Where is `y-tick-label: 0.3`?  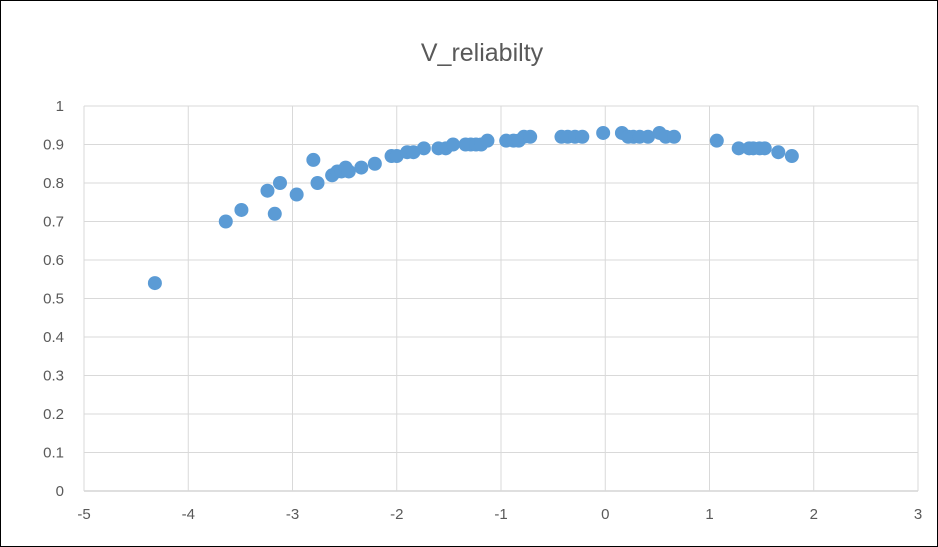 y-tick-label: 0.3 is located at coordinates (53, 376).